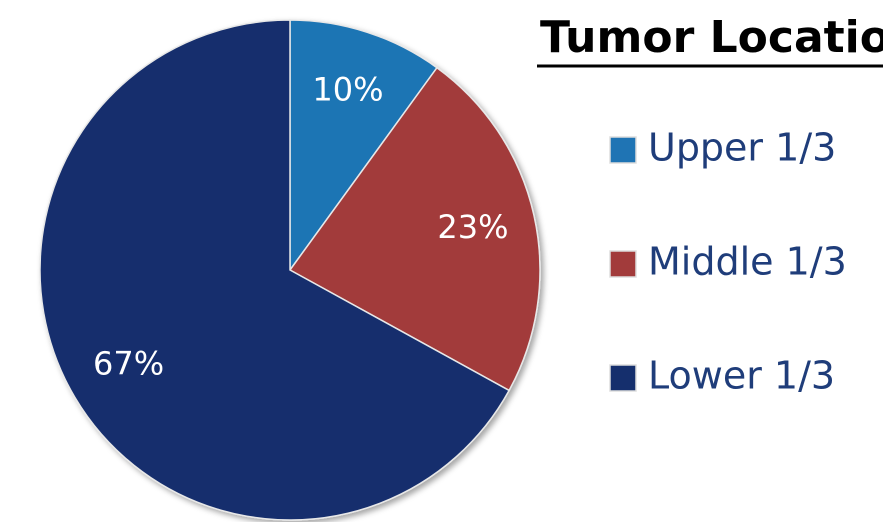 The width and height of the screenshot is (883, 522). Describe the element at coordinates (711, 37) in the screenshot. I see `chart-title: Tumor Location` at that location.